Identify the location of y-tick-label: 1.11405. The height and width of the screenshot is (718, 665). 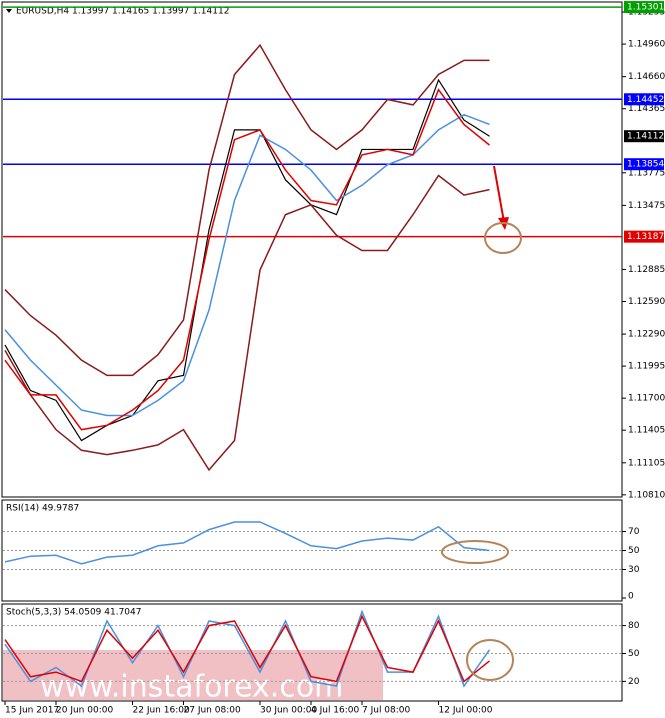
(646, 431).